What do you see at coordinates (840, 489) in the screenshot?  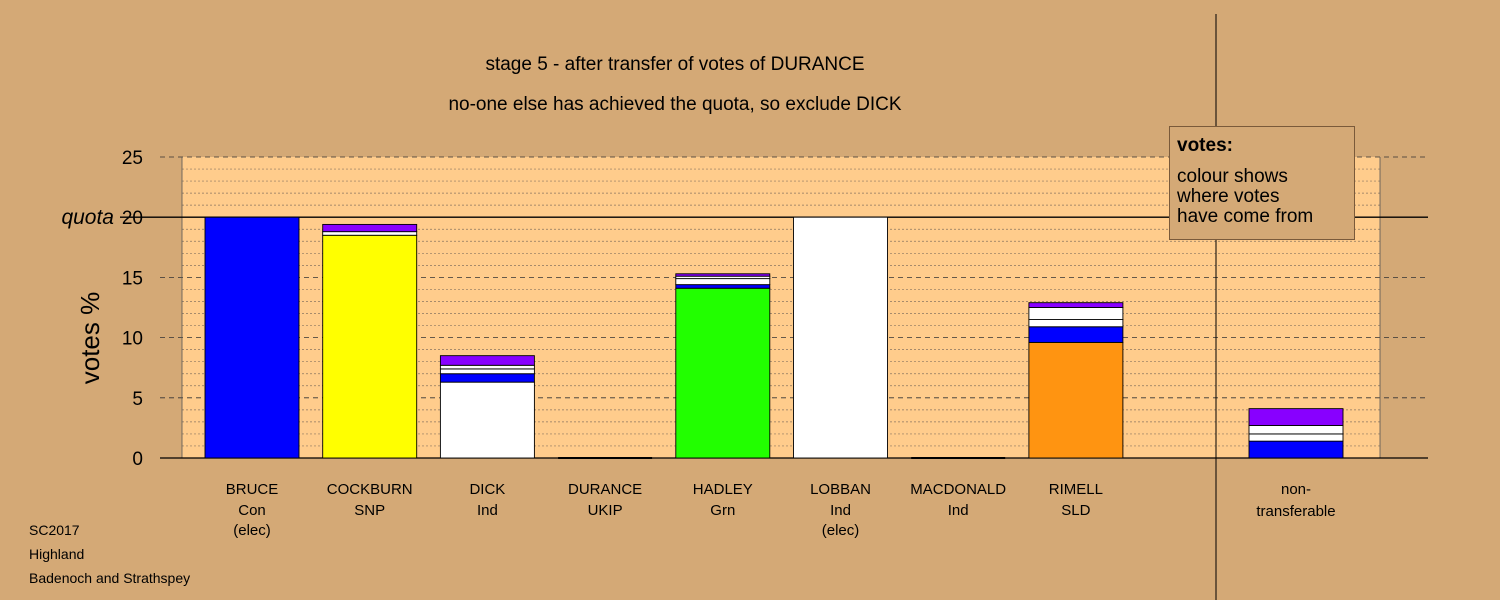 I see `candidate-name-label: LOBBAN` at bounding box center [840, 489].